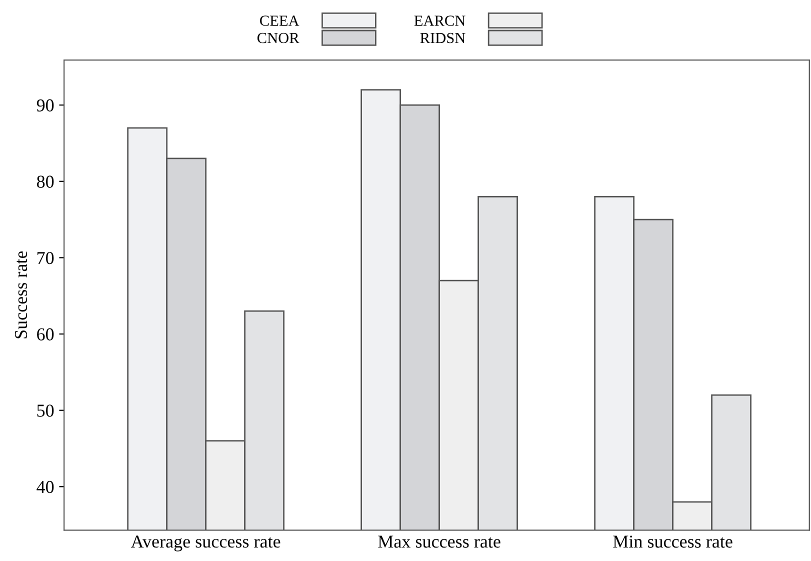 This screenshot has height=561, width=811. What do you see at coordinates (443, 38) in the screenshot?
I see `legend-label: RIDSN` at bounding box center [443, 38].